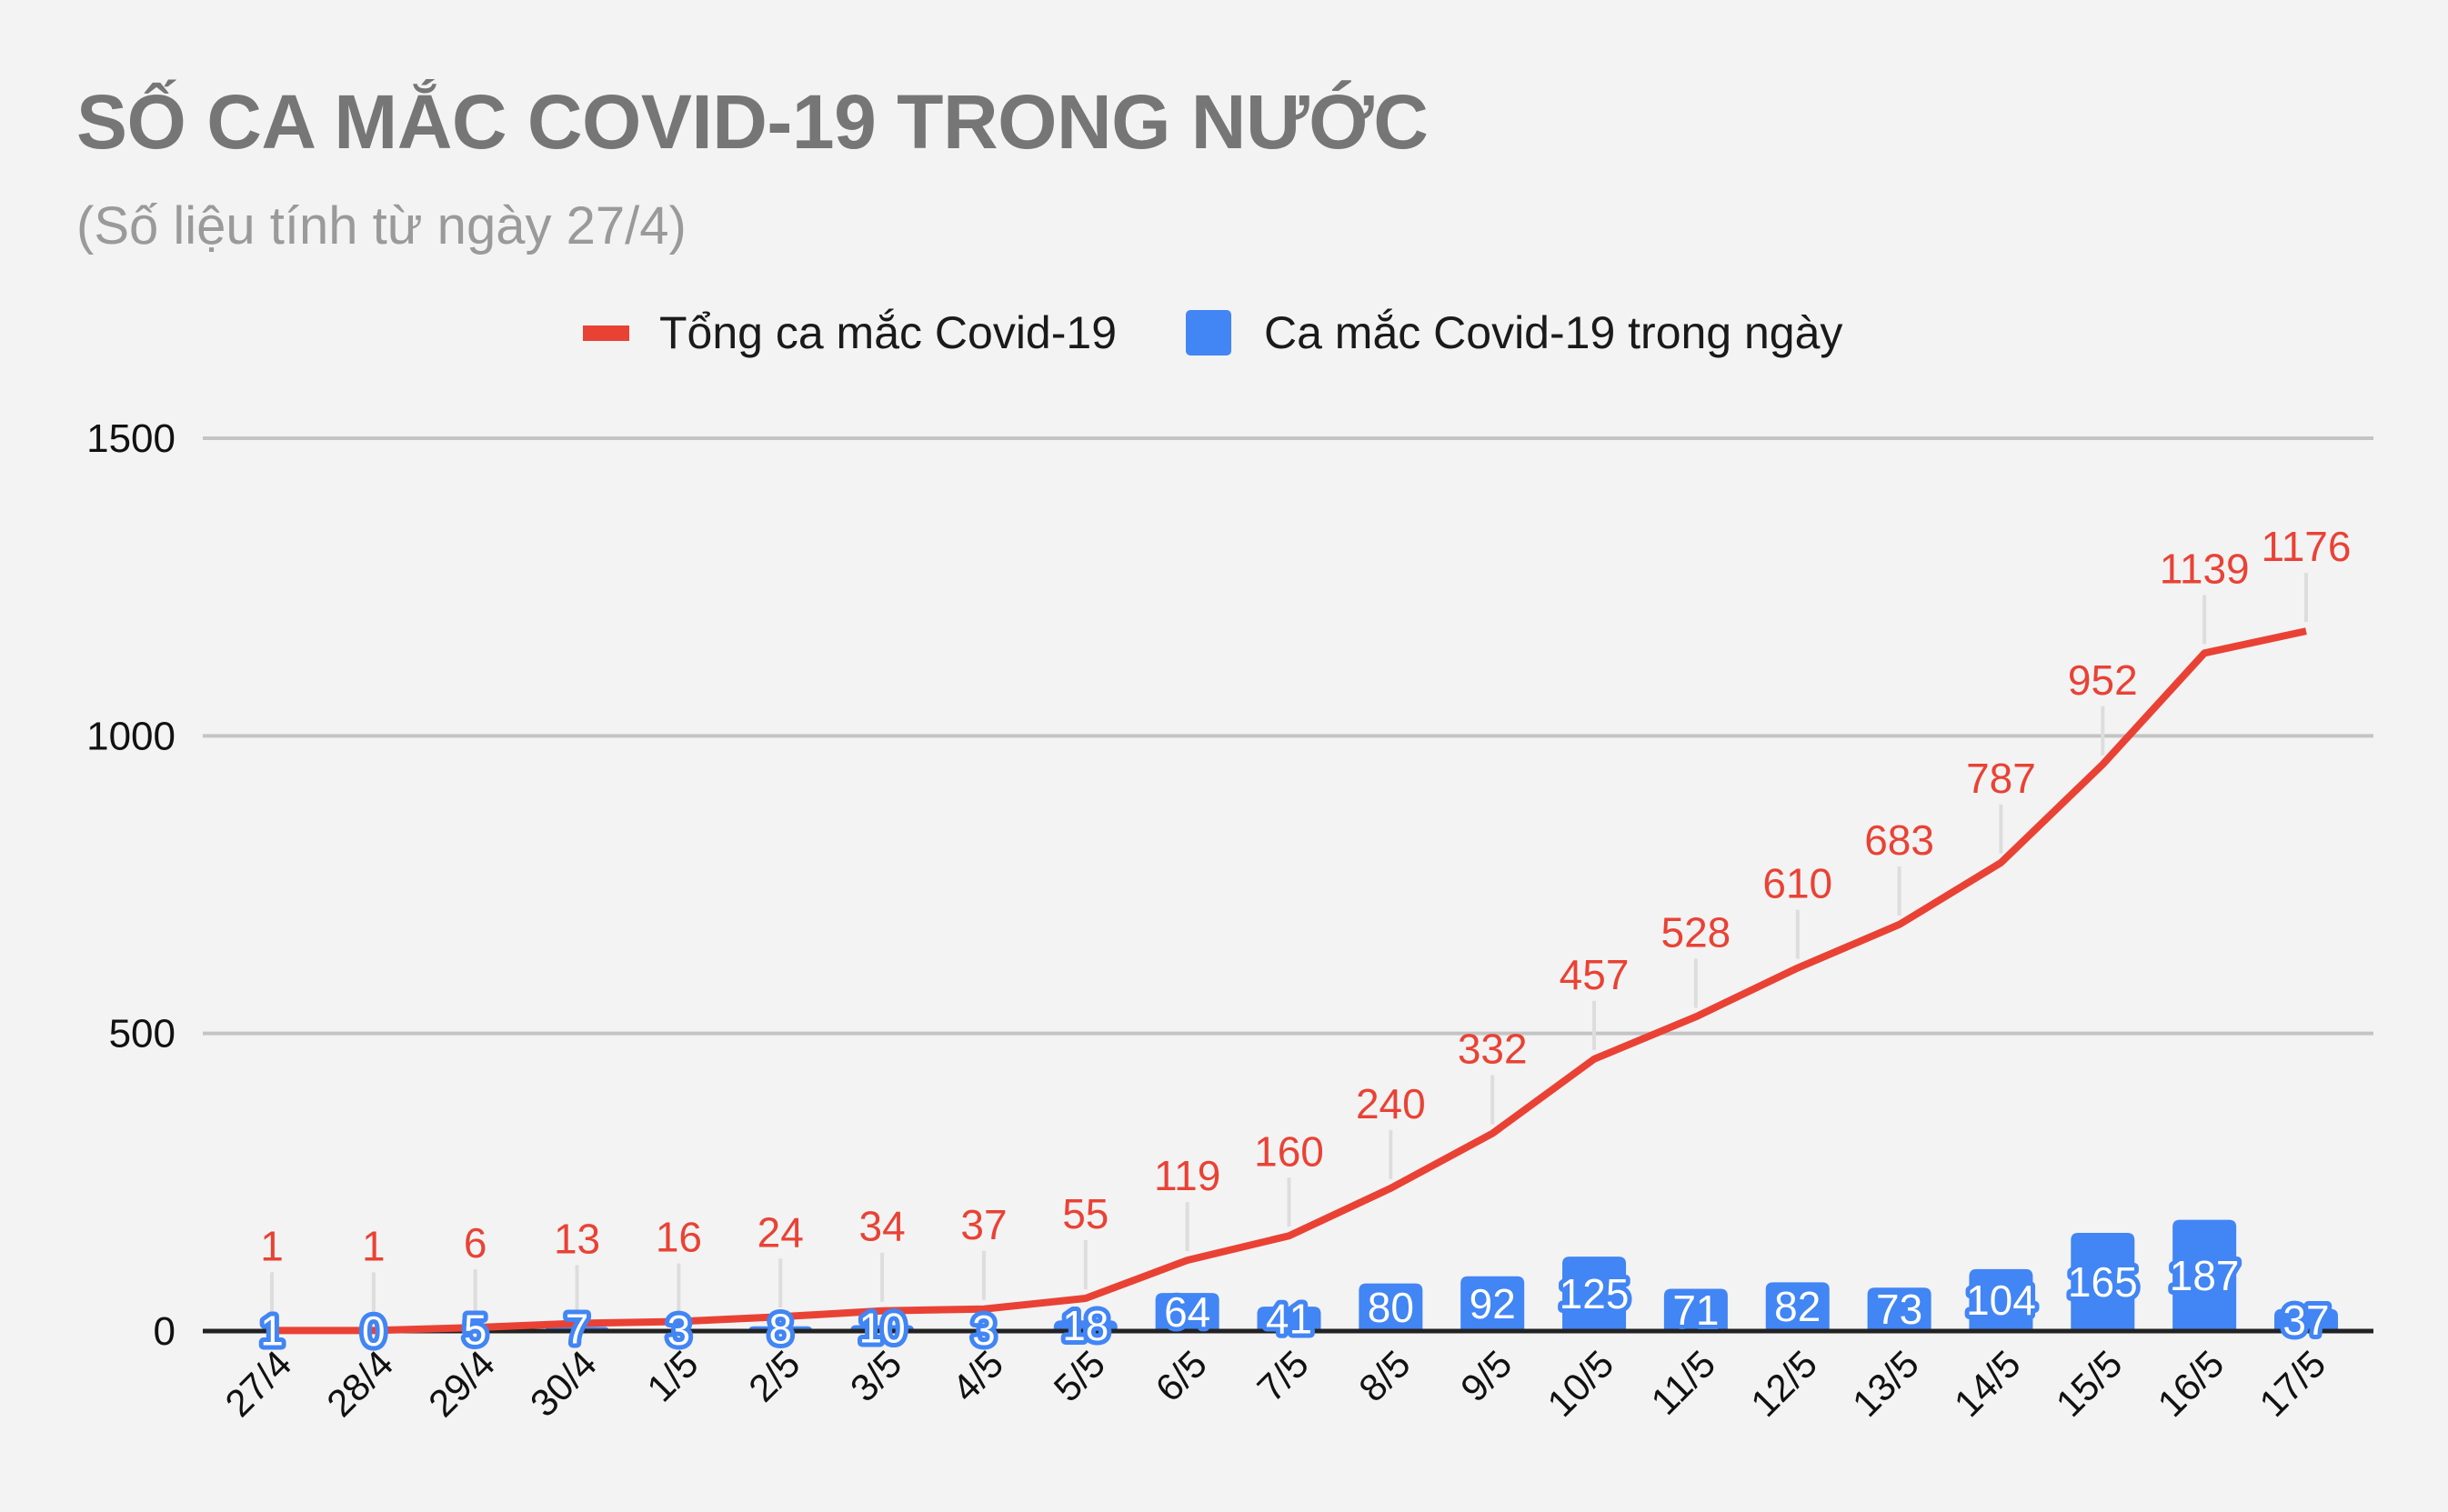 Image resolution: width=2448 pixels, height=1512 pixels. Describe the element at coordinates (1181, 1376) in the screenshot. I see `x-tick-label: 6/5` at that location.